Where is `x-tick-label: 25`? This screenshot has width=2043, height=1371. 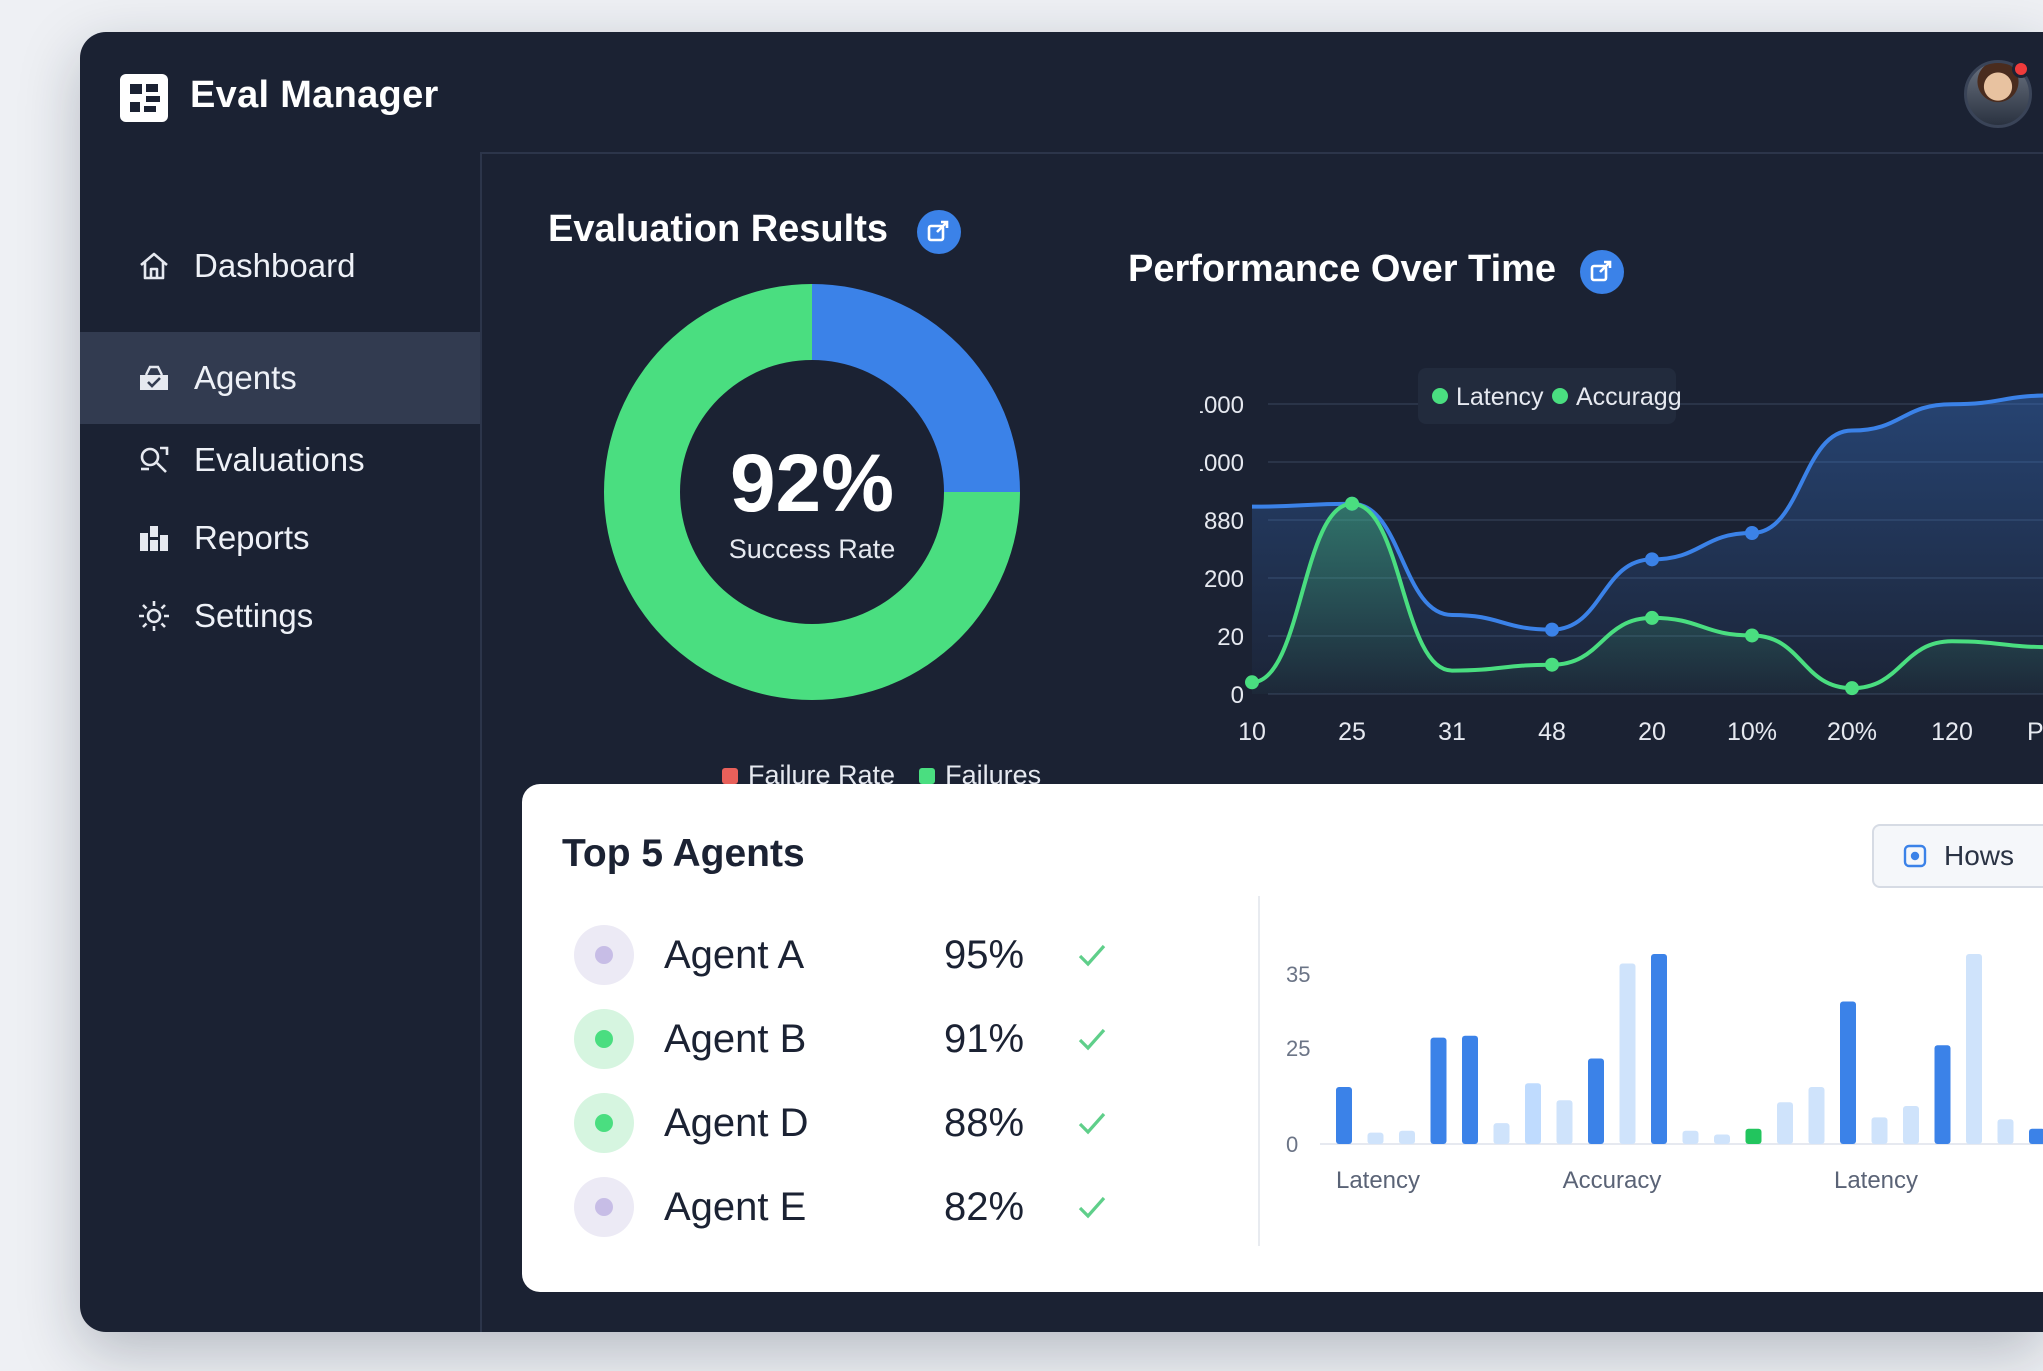
x-tick-label: 25 is located at coordinates (1352, 732).